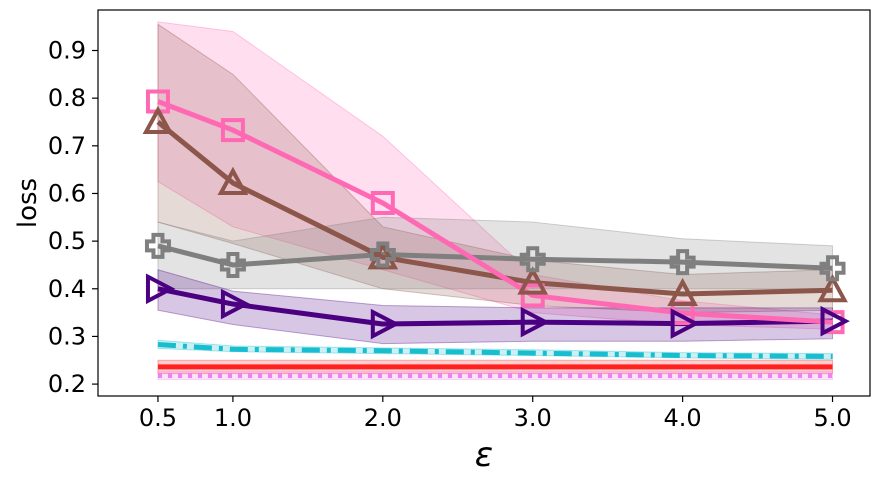 The height and width of the screenshot is (486, 882). I want to click on y-tick-label: 0.3, so click(67, 336).